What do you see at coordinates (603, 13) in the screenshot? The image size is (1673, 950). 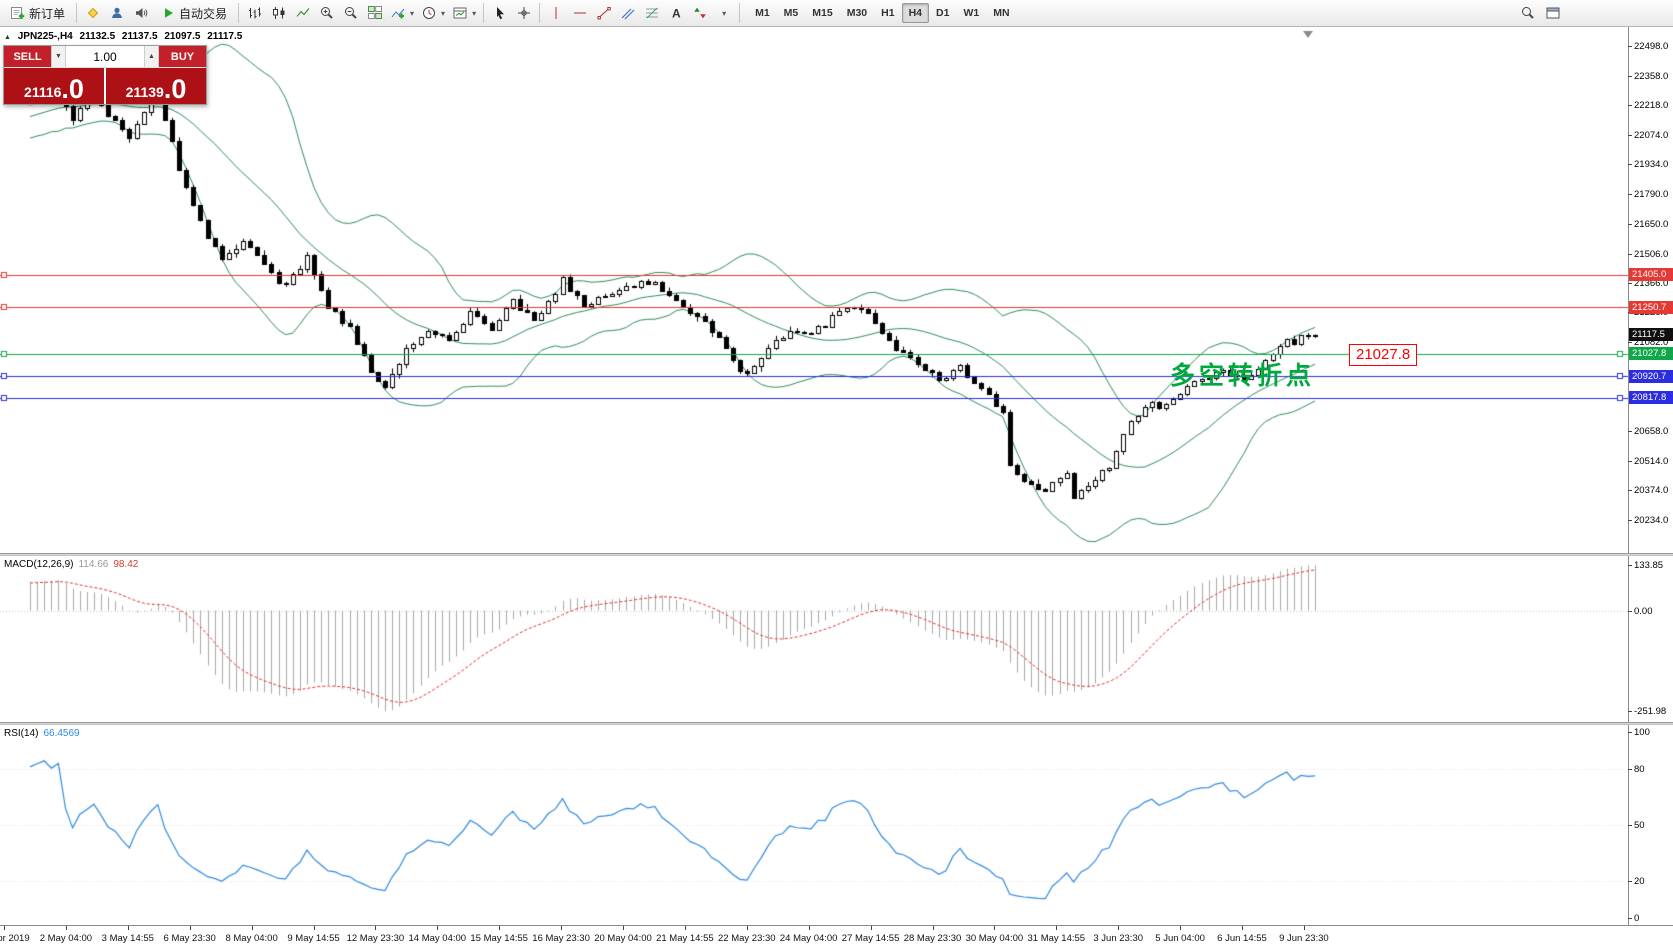 I see `trendline-button` at bounding box center [603, 13].